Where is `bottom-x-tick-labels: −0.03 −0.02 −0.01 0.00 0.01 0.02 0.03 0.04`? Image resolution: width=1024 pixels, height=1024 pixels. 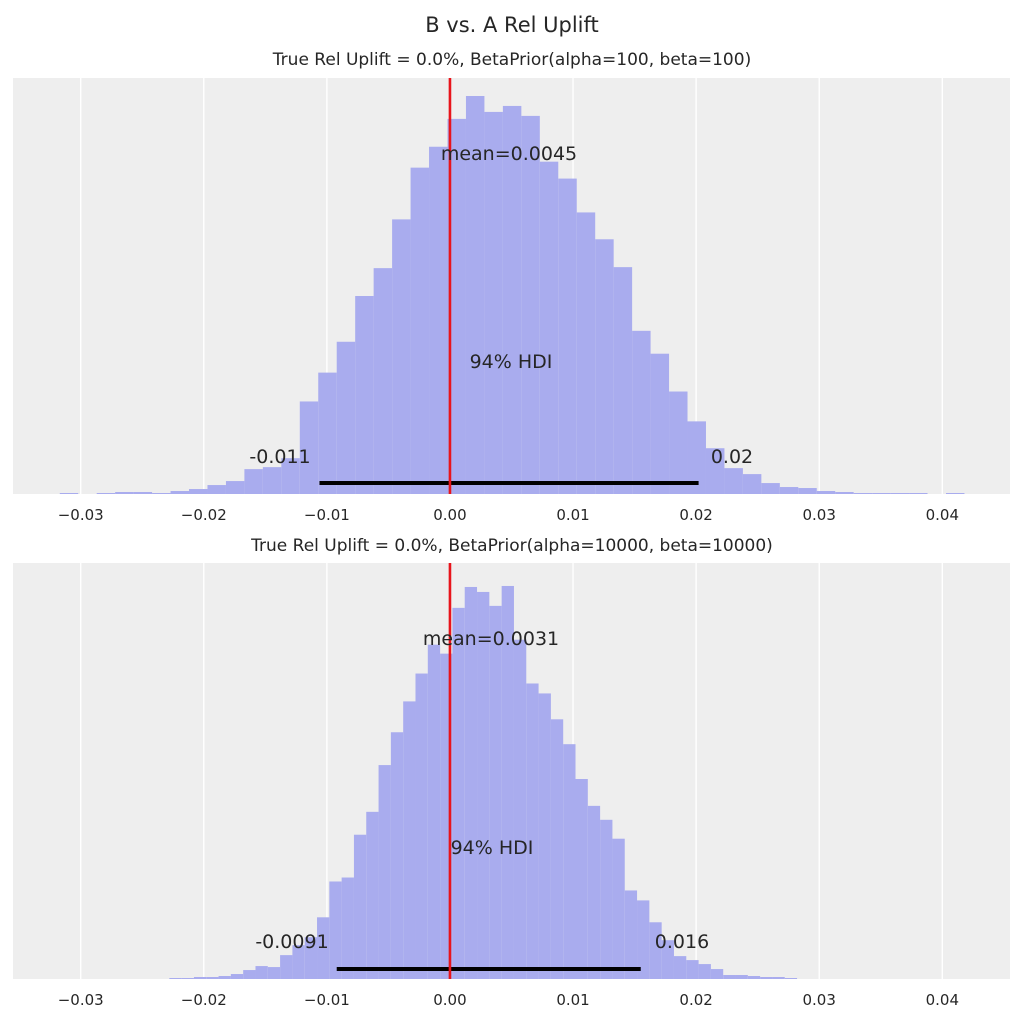 bottom-x-tick-labels: −0.03 −0.02 −0.01 0.00 0.01 0.02 0.03 0.04 is located at coordinates (508, 1000).